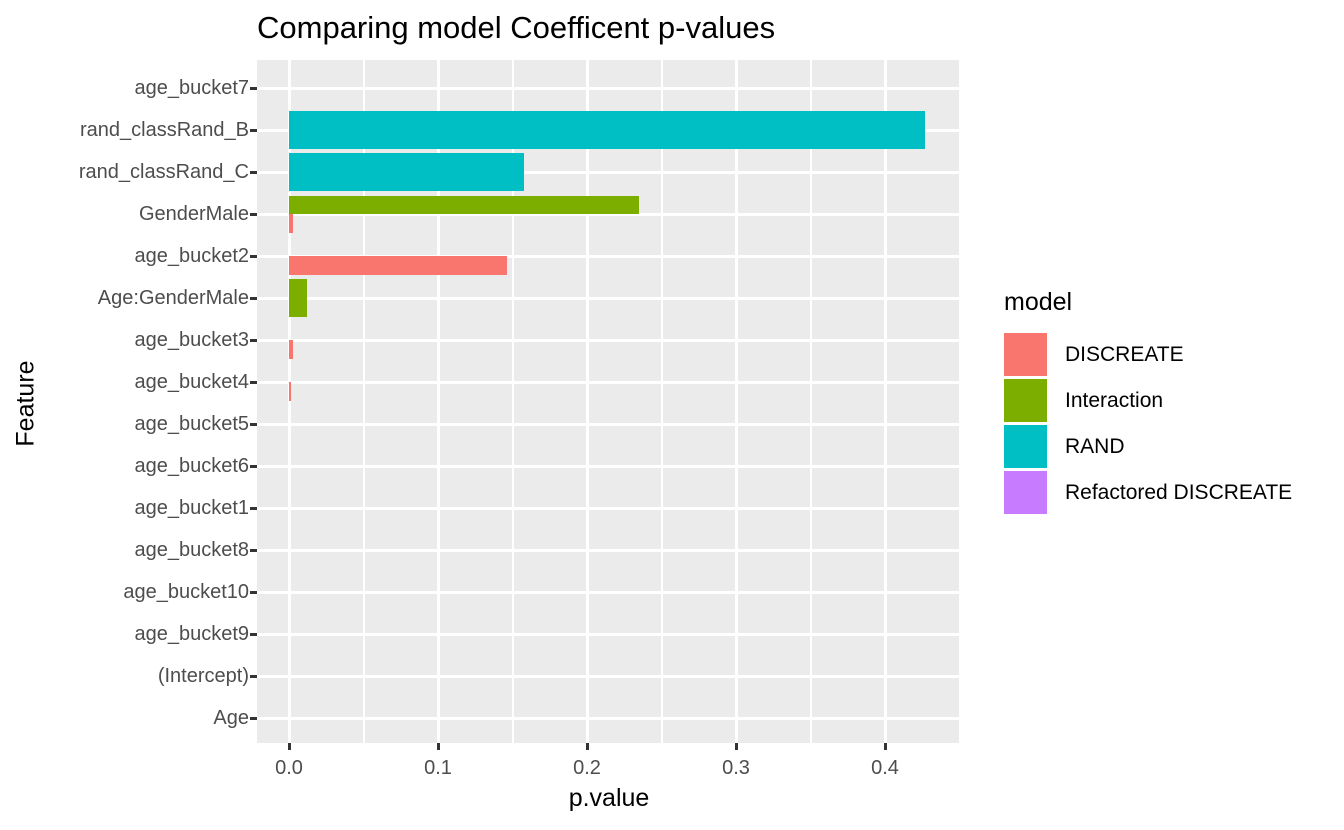 Image resolution: width=1344 pixels, height=830 pixels. What do you see at coordinates (885, 768) in the screenshot?
I see `x-tick-label: 0.4` at bounding box center [885, 768].